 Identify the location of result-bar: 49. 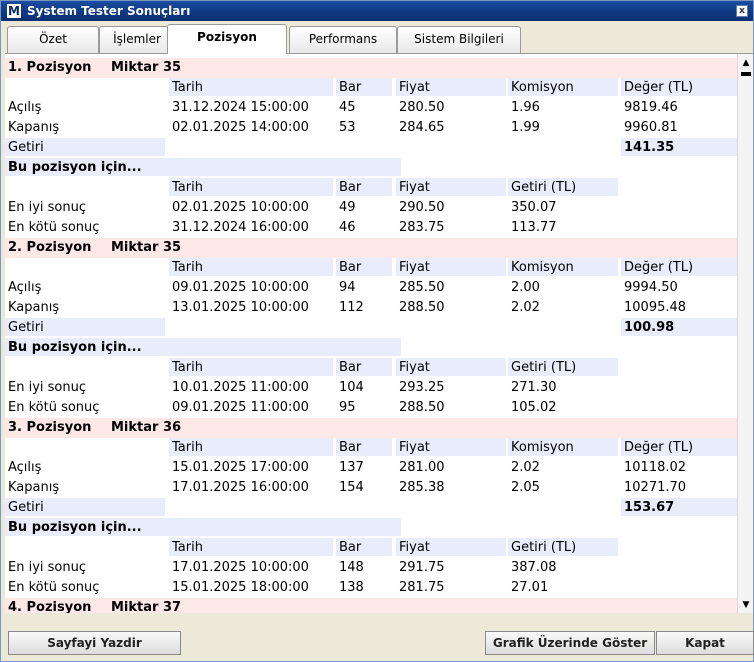
(347, 207).